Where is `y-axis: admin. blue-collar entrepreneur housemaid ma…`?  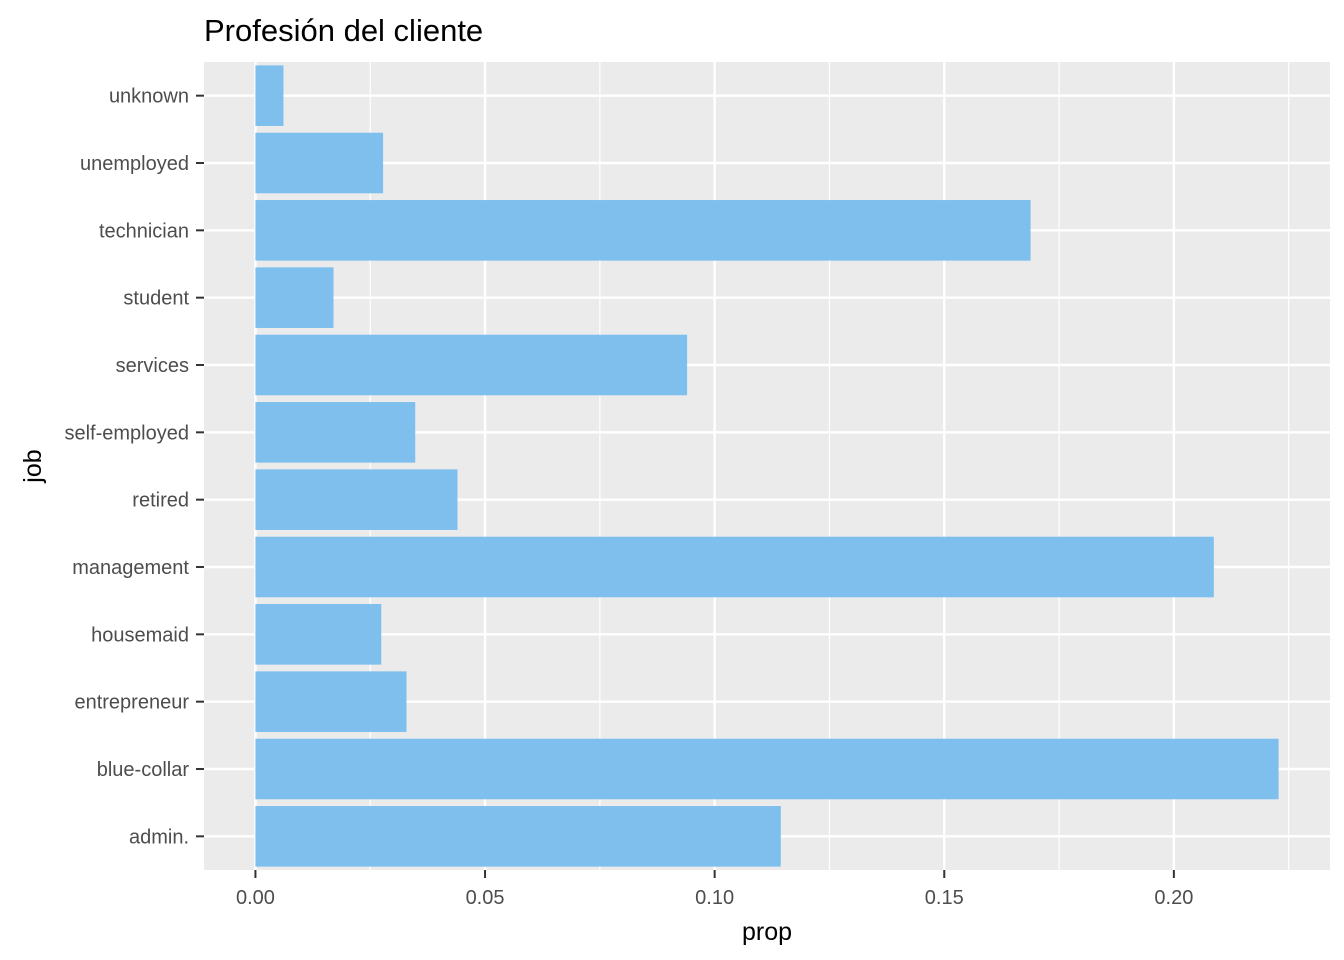
y-axis: admin. blue-collar entrepreneur housemaid ma… is located at coordinates (134, 467).